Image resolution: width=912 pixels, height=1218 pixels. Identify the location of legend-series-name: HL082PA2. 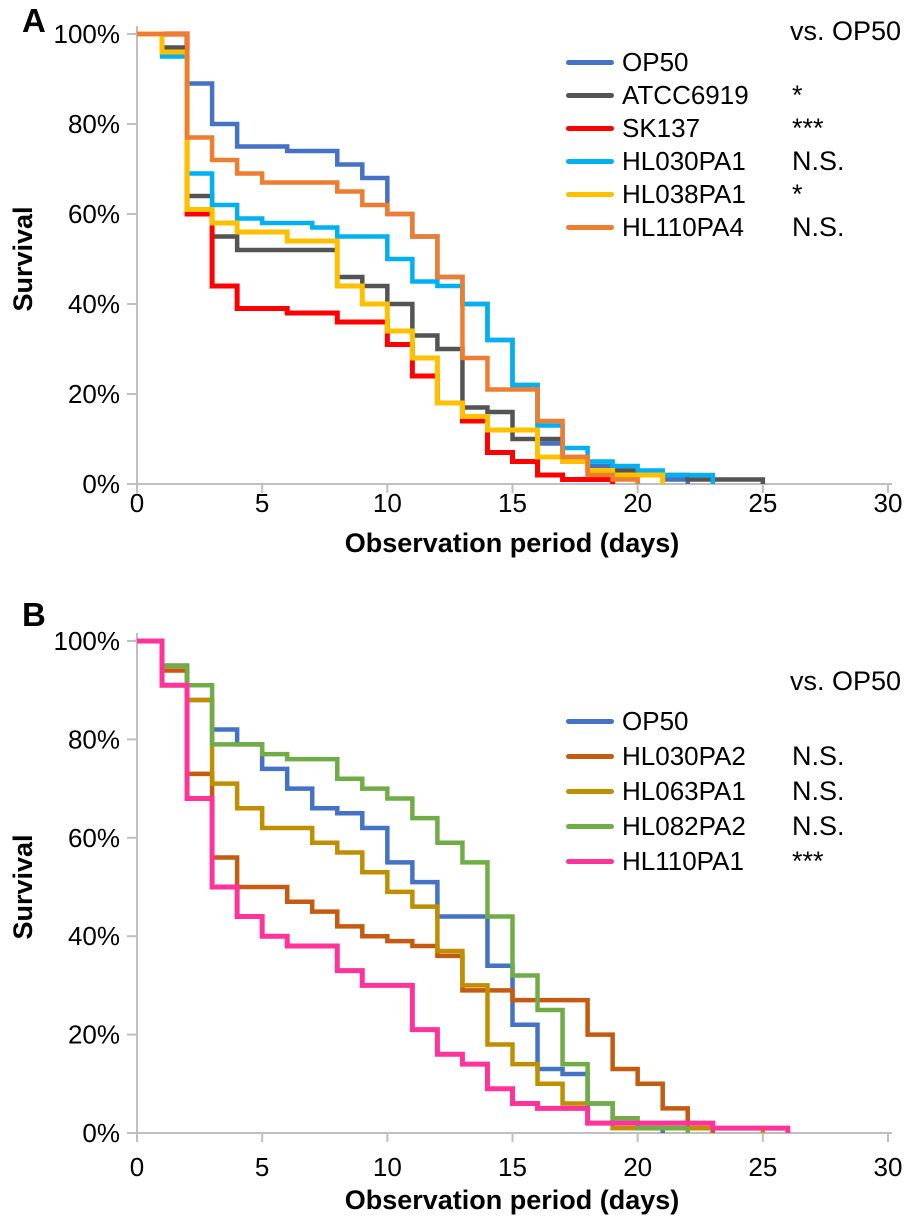
(684, 826).